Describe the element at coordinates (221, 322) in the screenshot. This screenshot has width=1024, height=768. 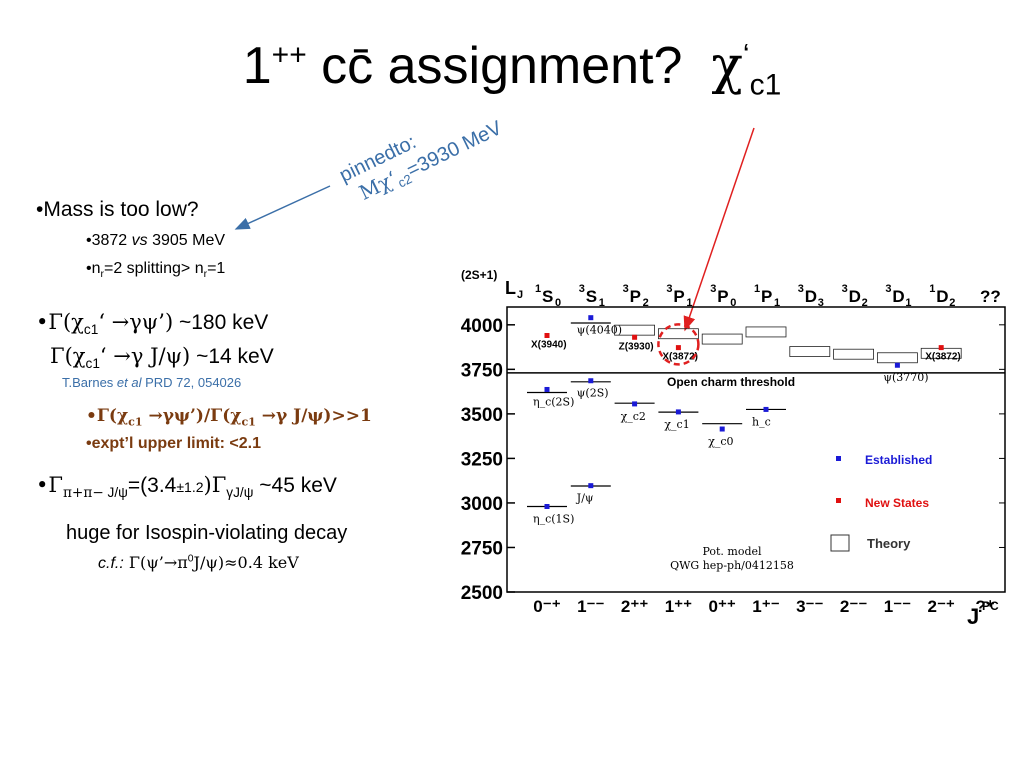
I see `b2-c: ~180 keV` at that location.